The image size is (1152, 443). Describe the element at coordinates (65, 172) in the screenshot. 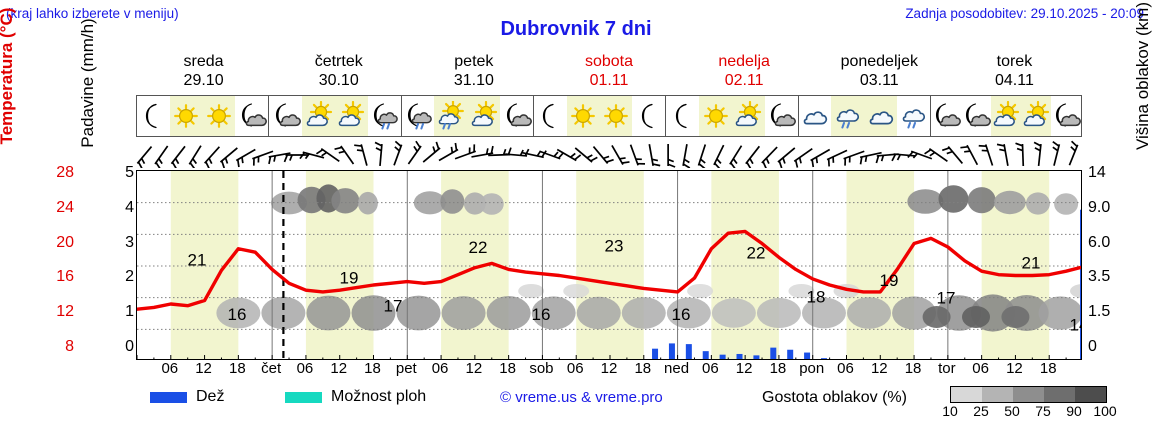

I see `temperature-tick-0: 28` at that location.